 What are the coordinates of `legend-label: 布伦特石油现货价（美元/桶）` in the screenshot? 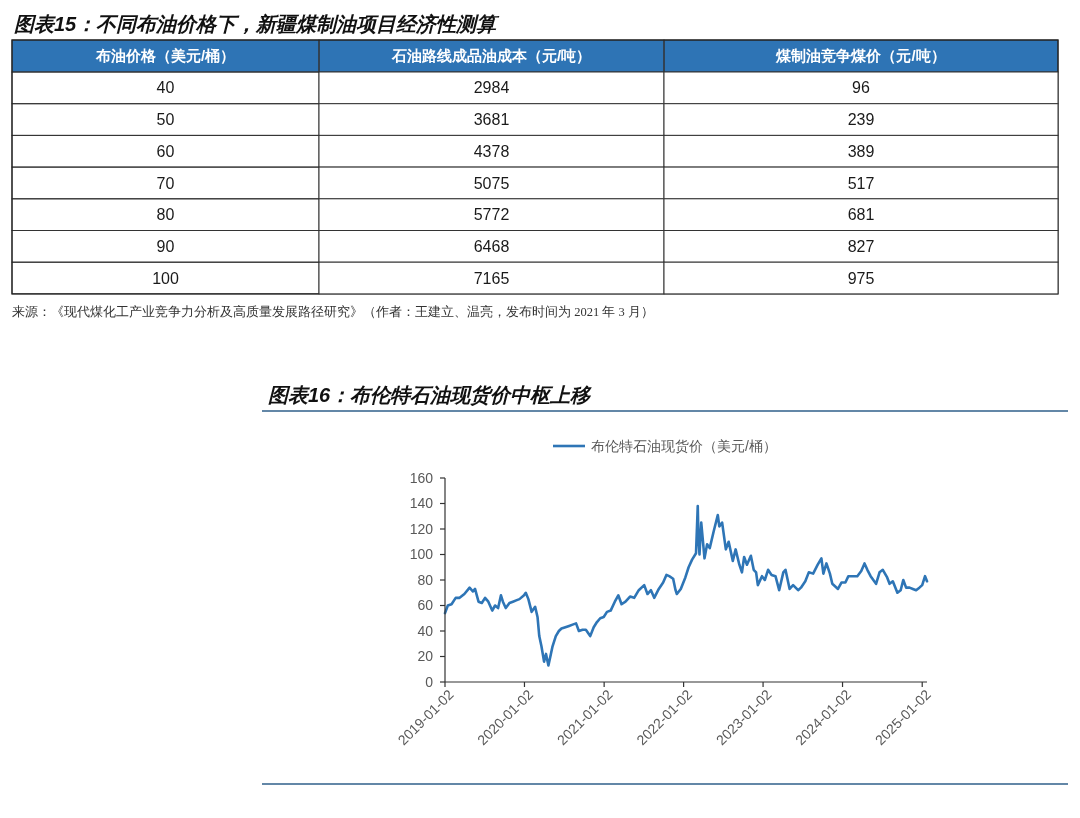 It's located at (684, 445).